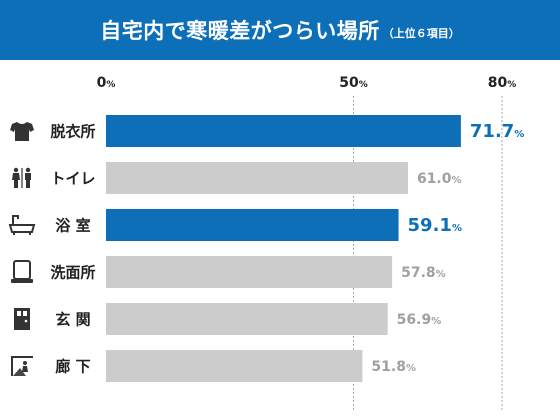 Image resolution: width=560 pixels, height=420 pixels. I want to click on value-label: 51.8%, so click(393, 367).